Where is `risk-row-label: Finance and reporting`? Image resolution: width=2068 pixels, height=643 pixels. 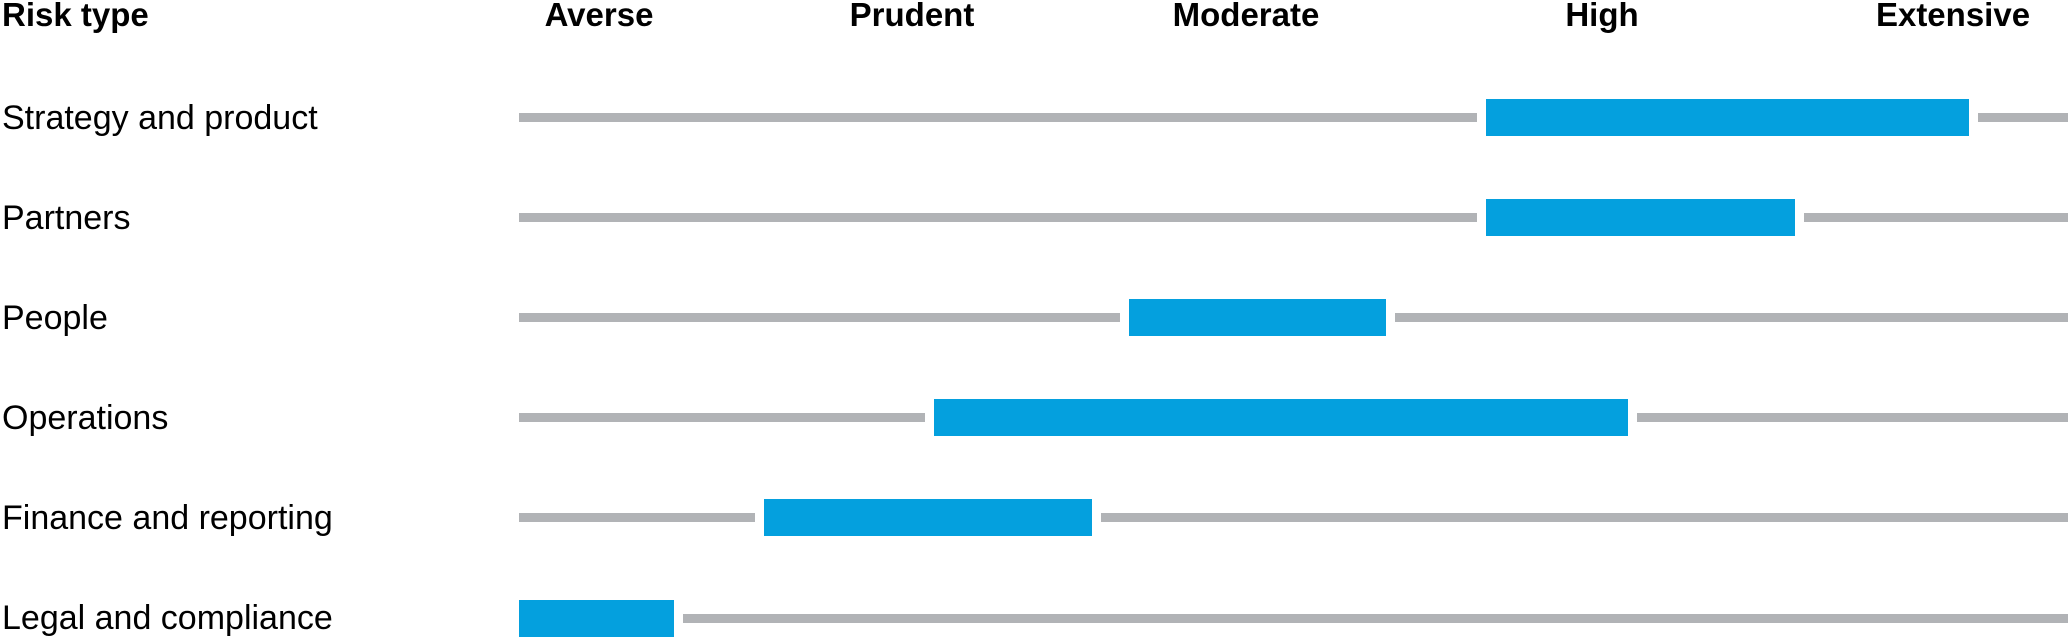 risk-row-label: Finance and reporting is located at coordinates (167, 517).